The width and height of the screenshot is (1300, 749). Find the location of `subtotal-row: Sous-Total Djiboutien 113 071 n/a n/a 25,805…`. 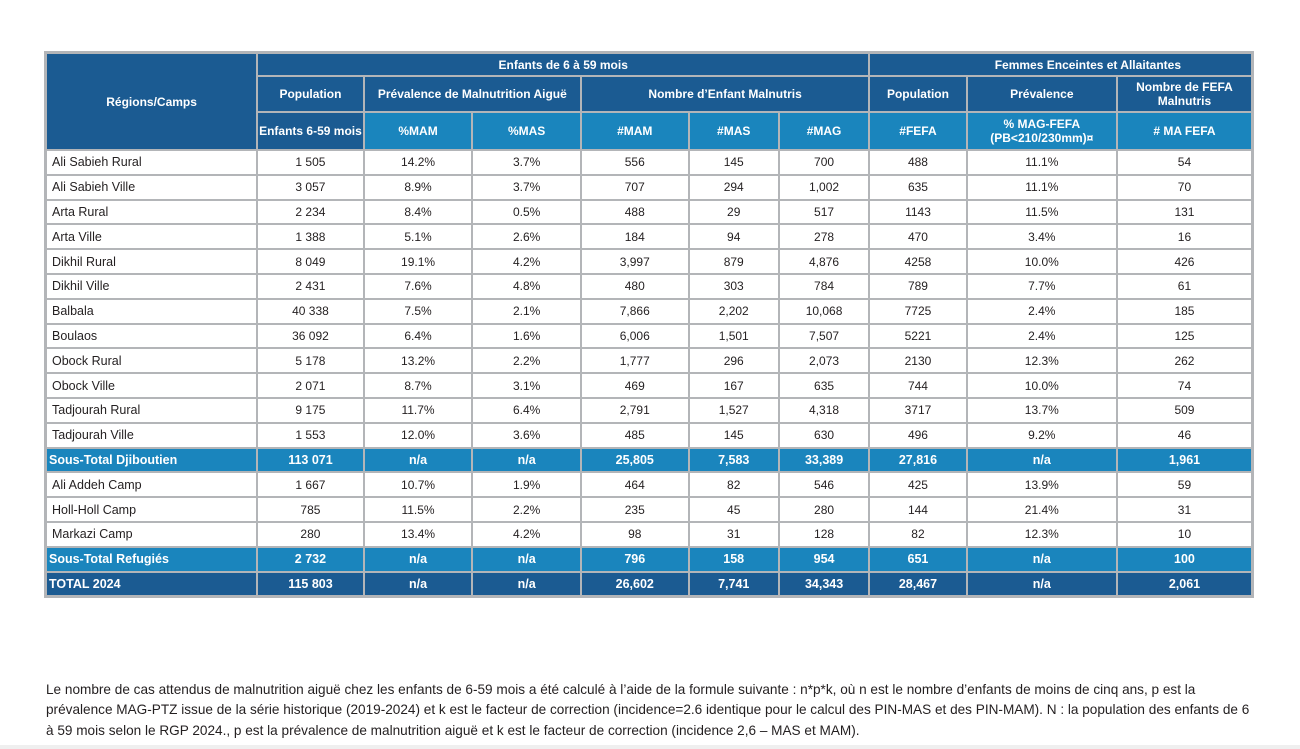

subtotal-row: Sous-Total Djiboutien 113 071 n/a n/a 25,805… is located at coordinates (649, 460).